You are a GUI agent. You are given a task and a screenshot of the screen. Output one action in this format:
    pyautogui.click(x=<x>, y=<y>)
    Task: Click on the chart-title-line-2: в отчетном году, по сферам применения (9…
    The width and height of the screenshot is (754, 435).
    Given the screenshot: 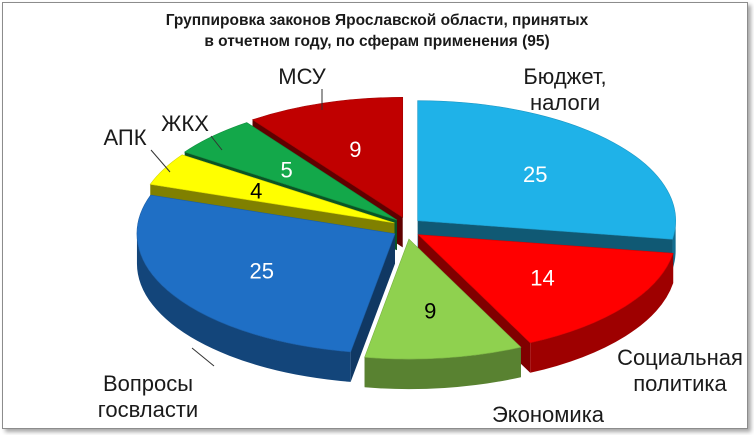 What is the action you would take?
    pyautogui.click(x=377, y=41)
    